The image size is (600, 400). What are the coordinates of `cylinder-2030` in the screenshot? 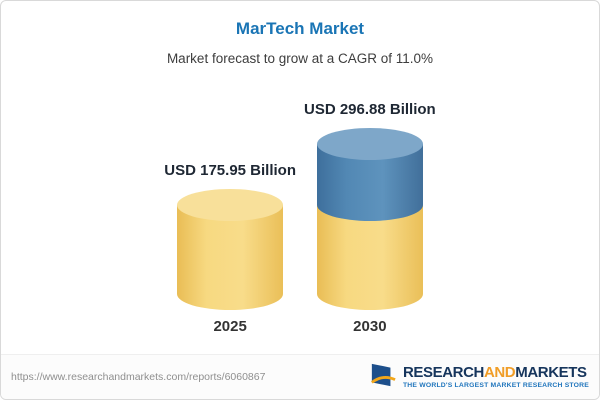 It's located at (369, 219).